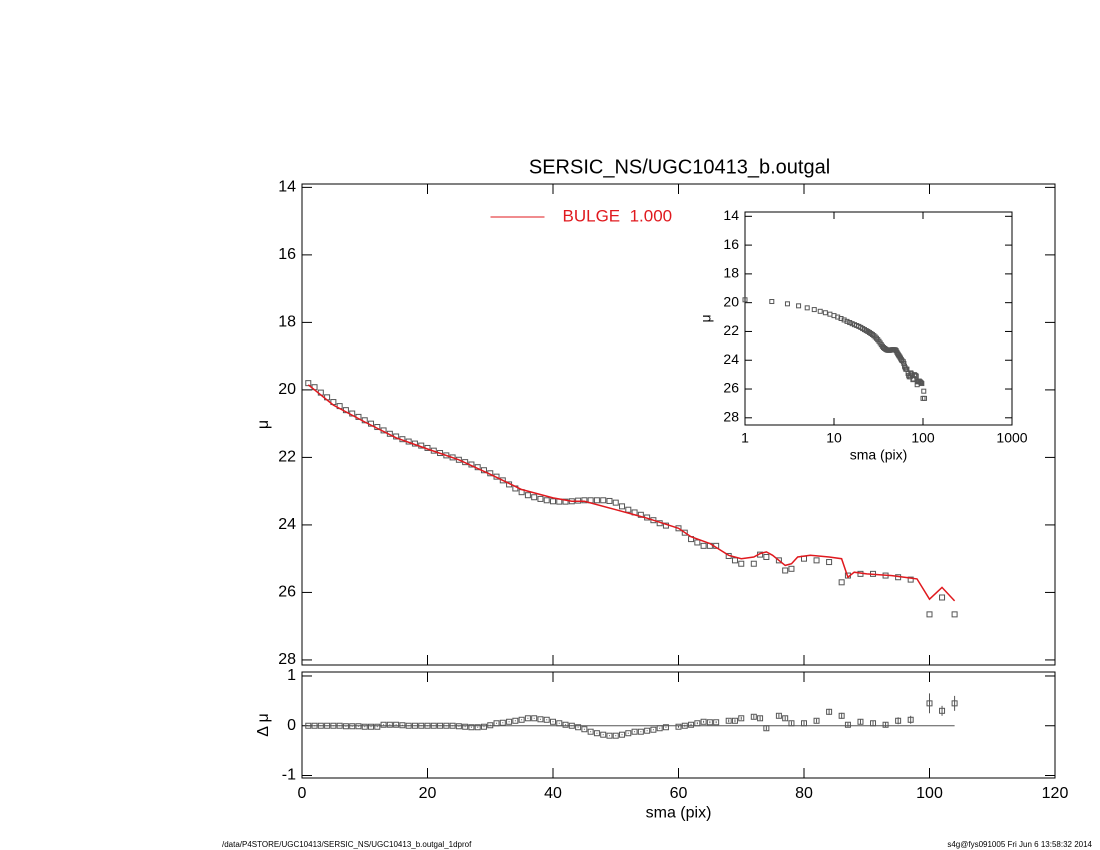 Image resolution: width=1100 pixels, height=850 pixels. Describe the element at coordinates (731, 301) in the screenshot. I see `y-tick-label: 20` at that location.